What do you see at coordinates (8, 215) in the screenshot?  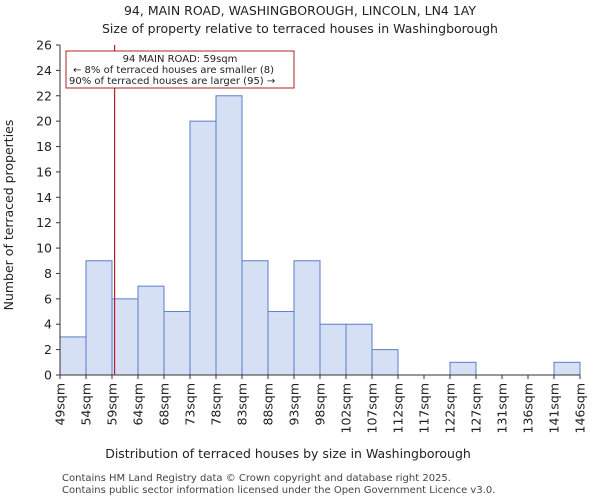 I see `y-axis-label: Number of terraced properties` at bounding box center [8, 215].